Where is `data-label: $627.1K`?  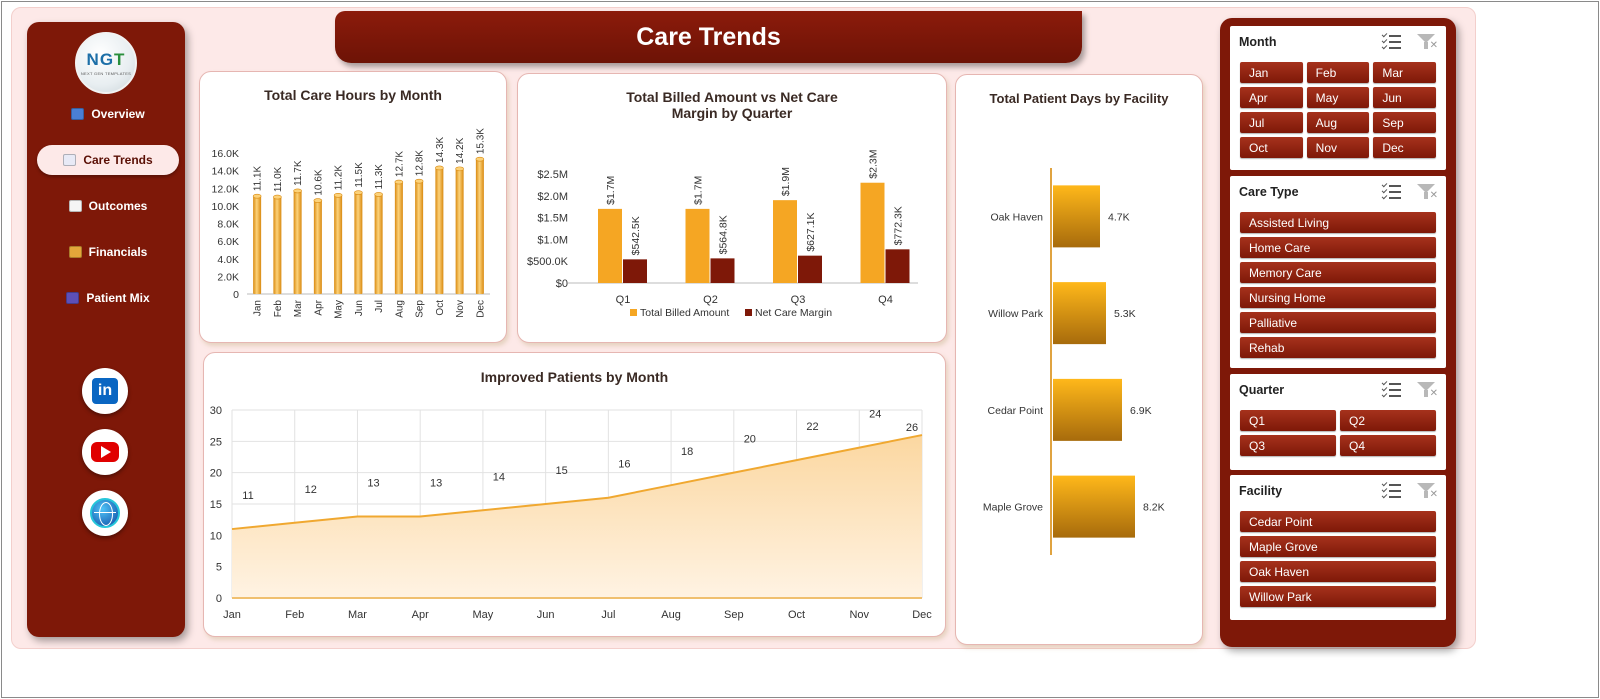
data-label: $627.1K is located at coordinates (811, 232).